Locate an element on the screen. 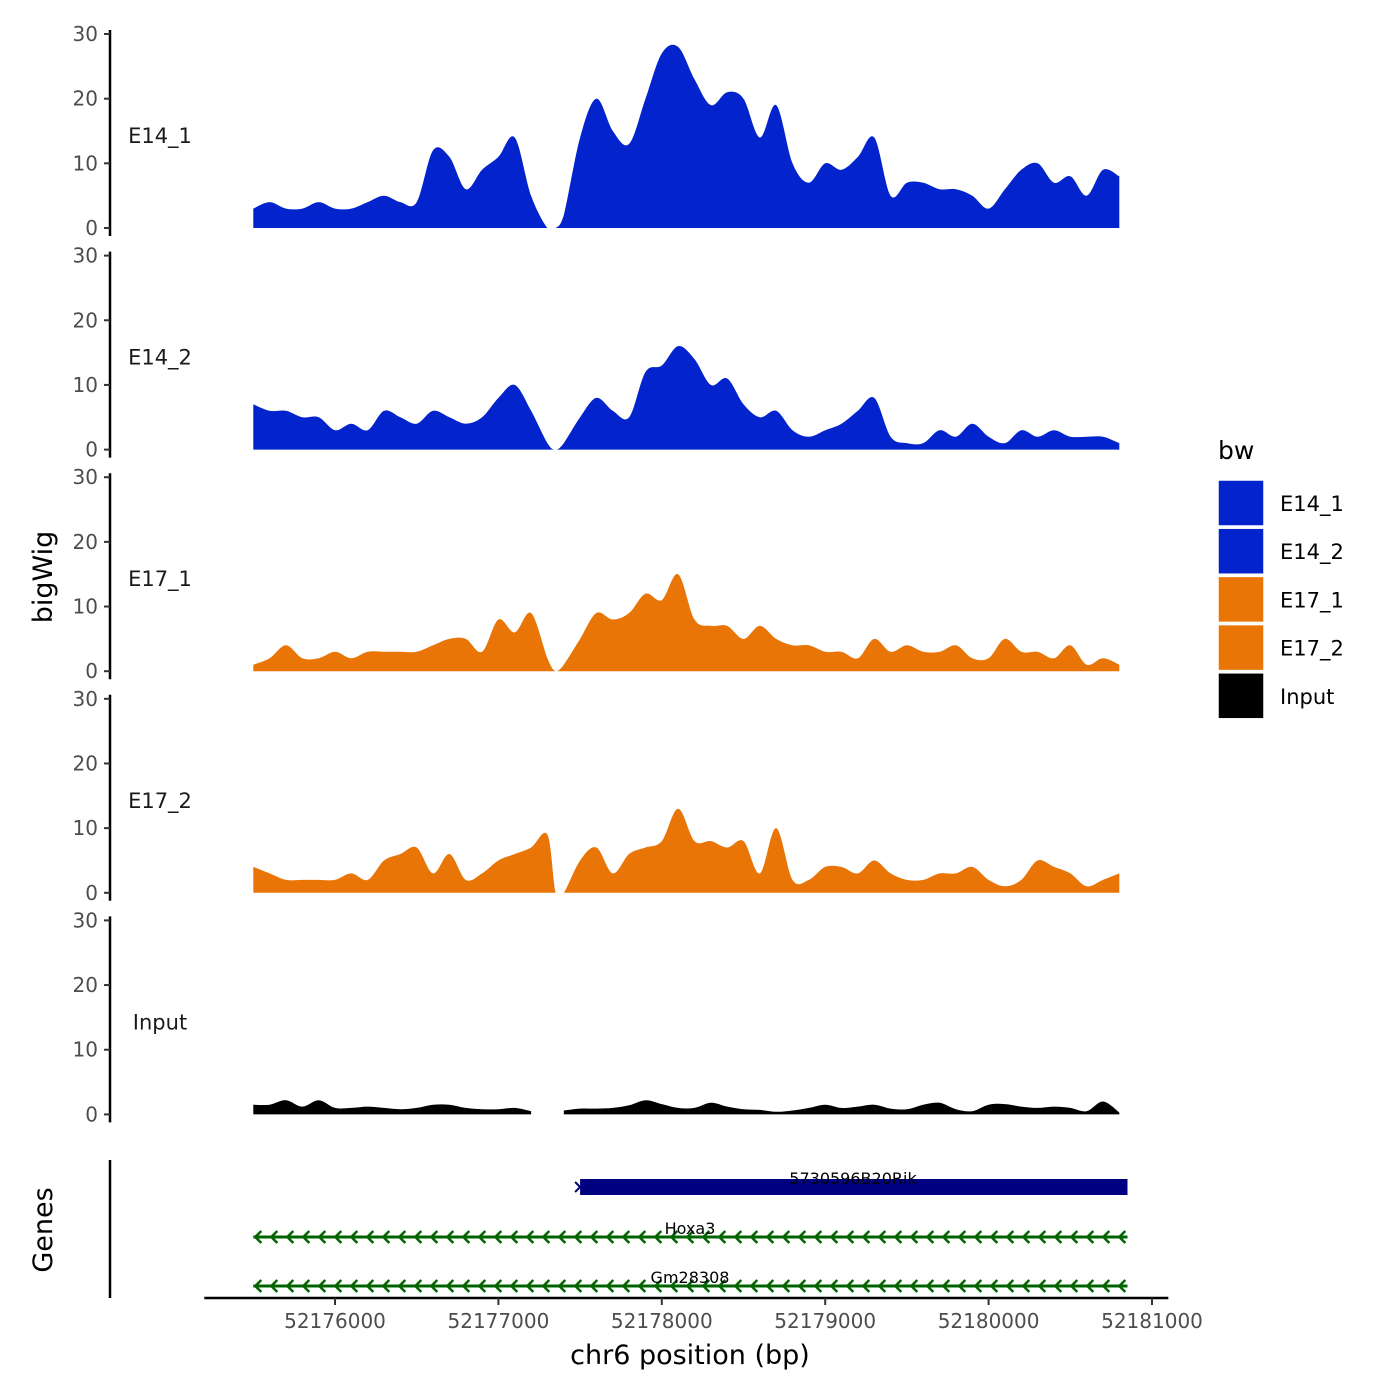  legend-title: bw is located at coordinates (1236, 450).